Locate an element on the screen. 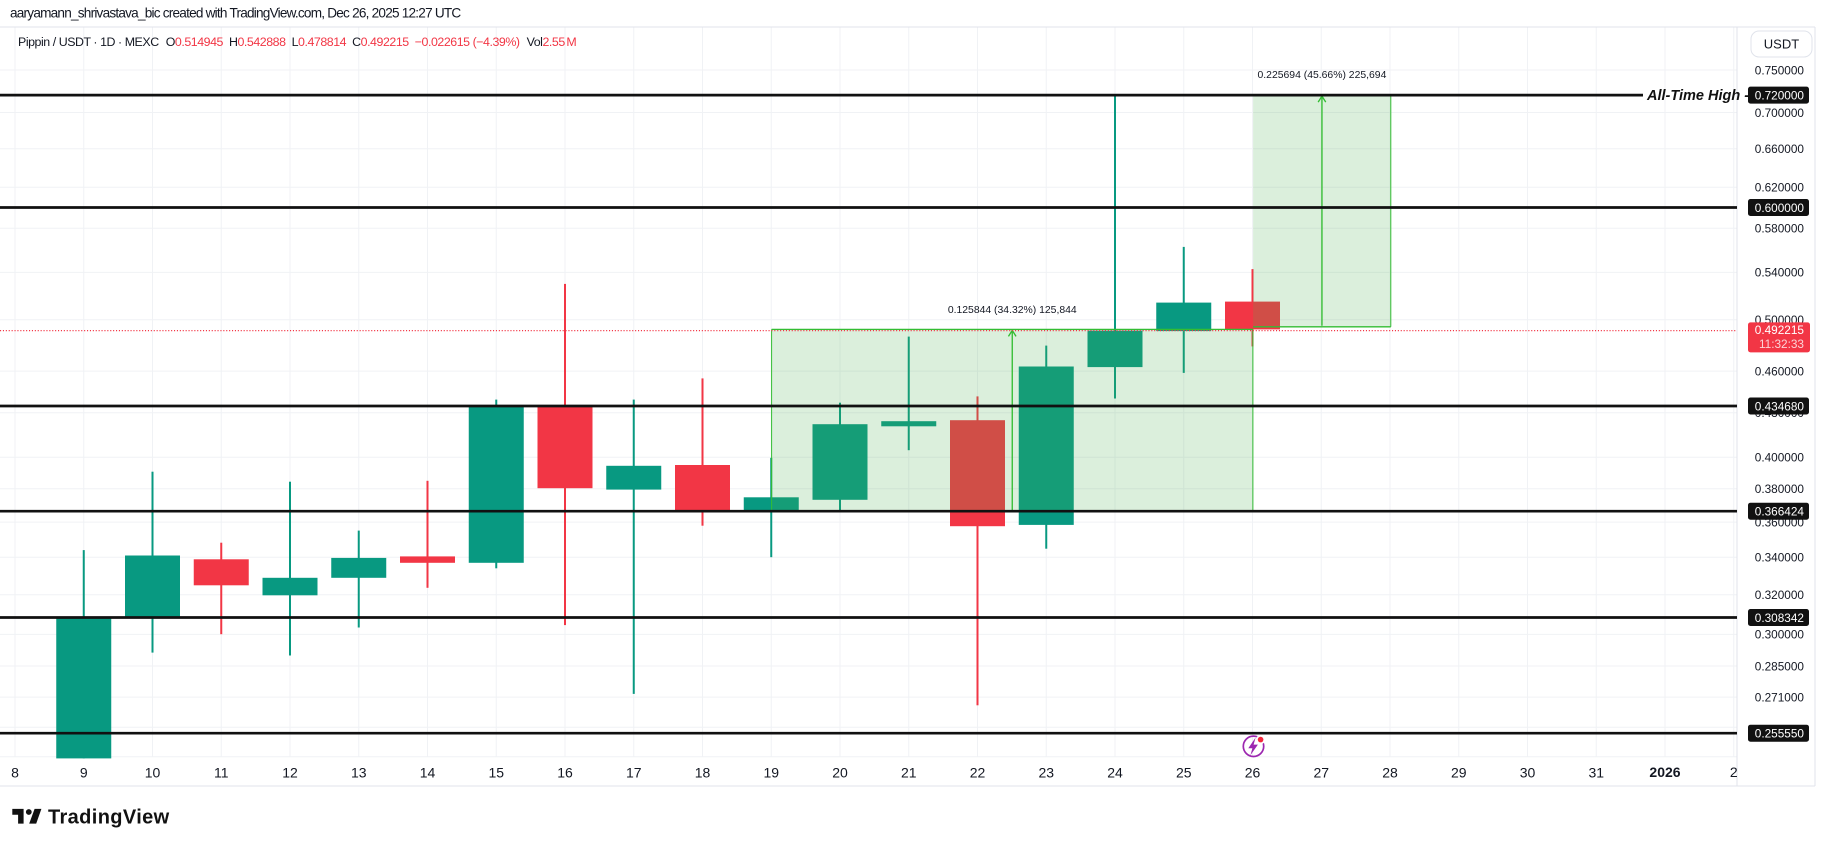 This screenshot has height=847, width=1825. svg-text: 25 is located at coordinates (1184, 773).